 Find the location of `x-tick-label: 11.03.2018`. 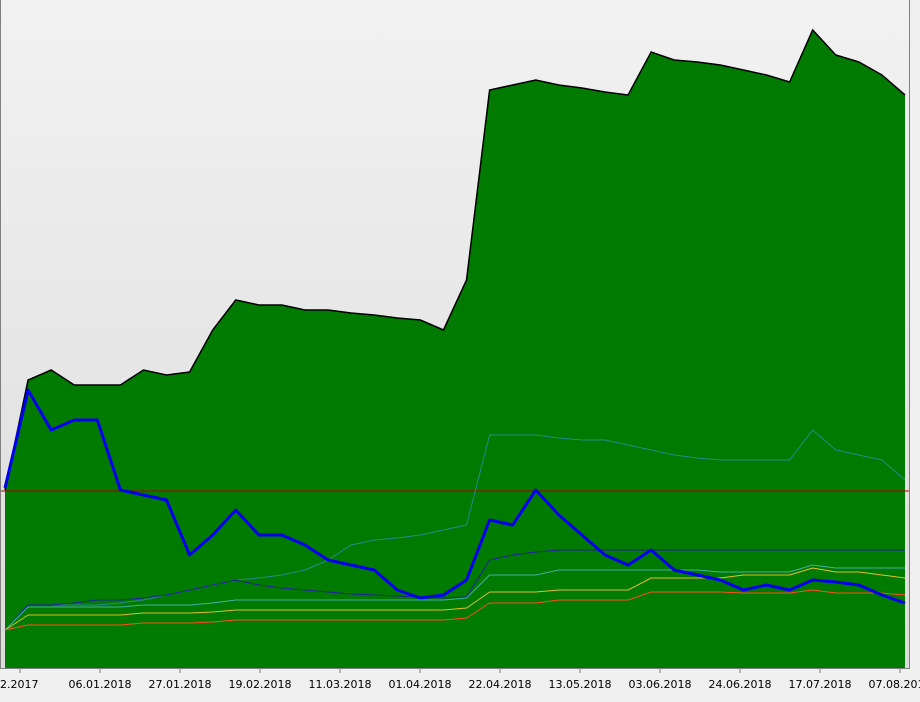

x-tick-label: 11.03.2018 is located at coordinates (340, 684).